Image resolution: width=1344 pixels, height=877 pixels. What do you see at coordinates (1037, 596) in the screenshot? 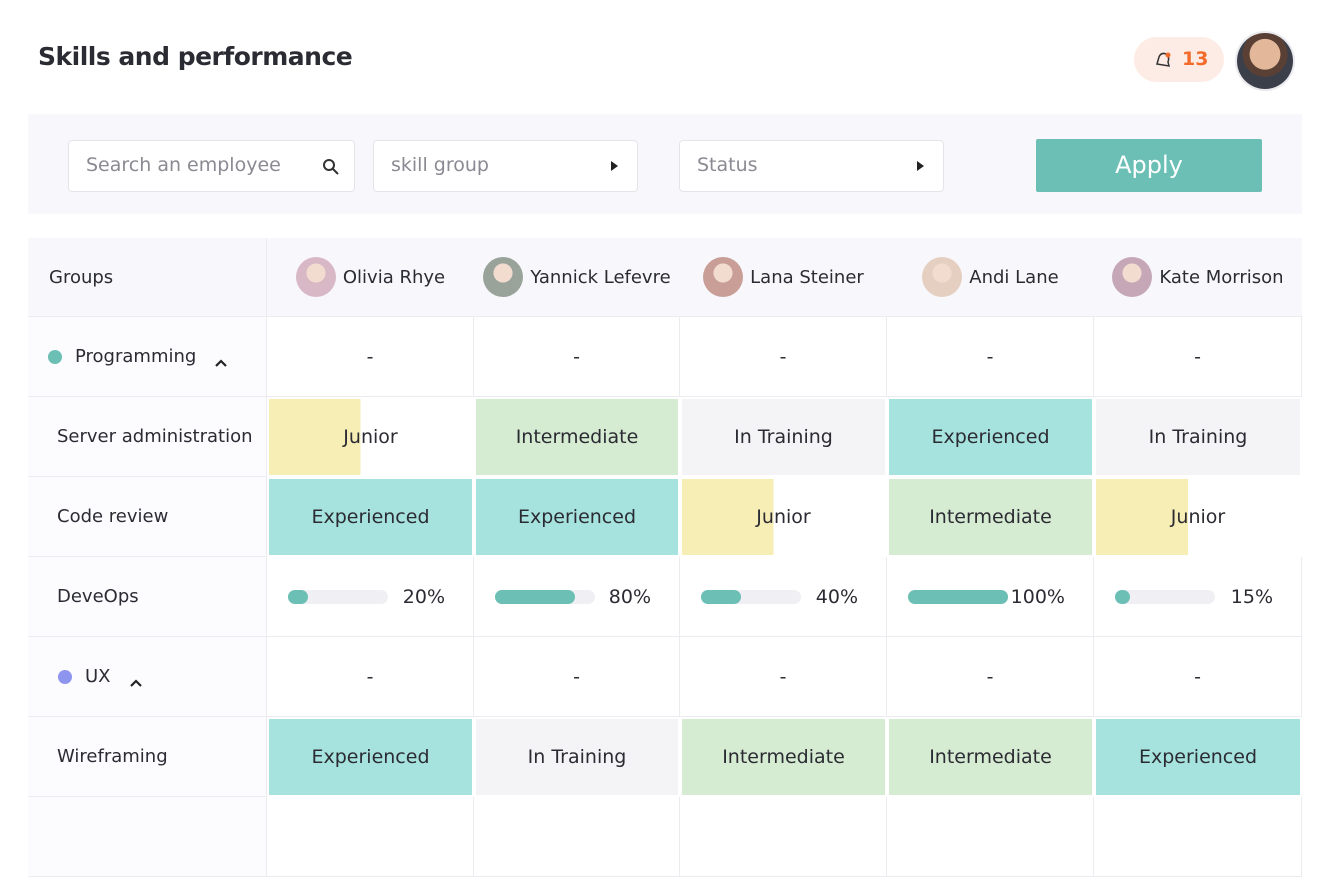
I see `progress-label: 100%` at bounding box center [1037, 596].